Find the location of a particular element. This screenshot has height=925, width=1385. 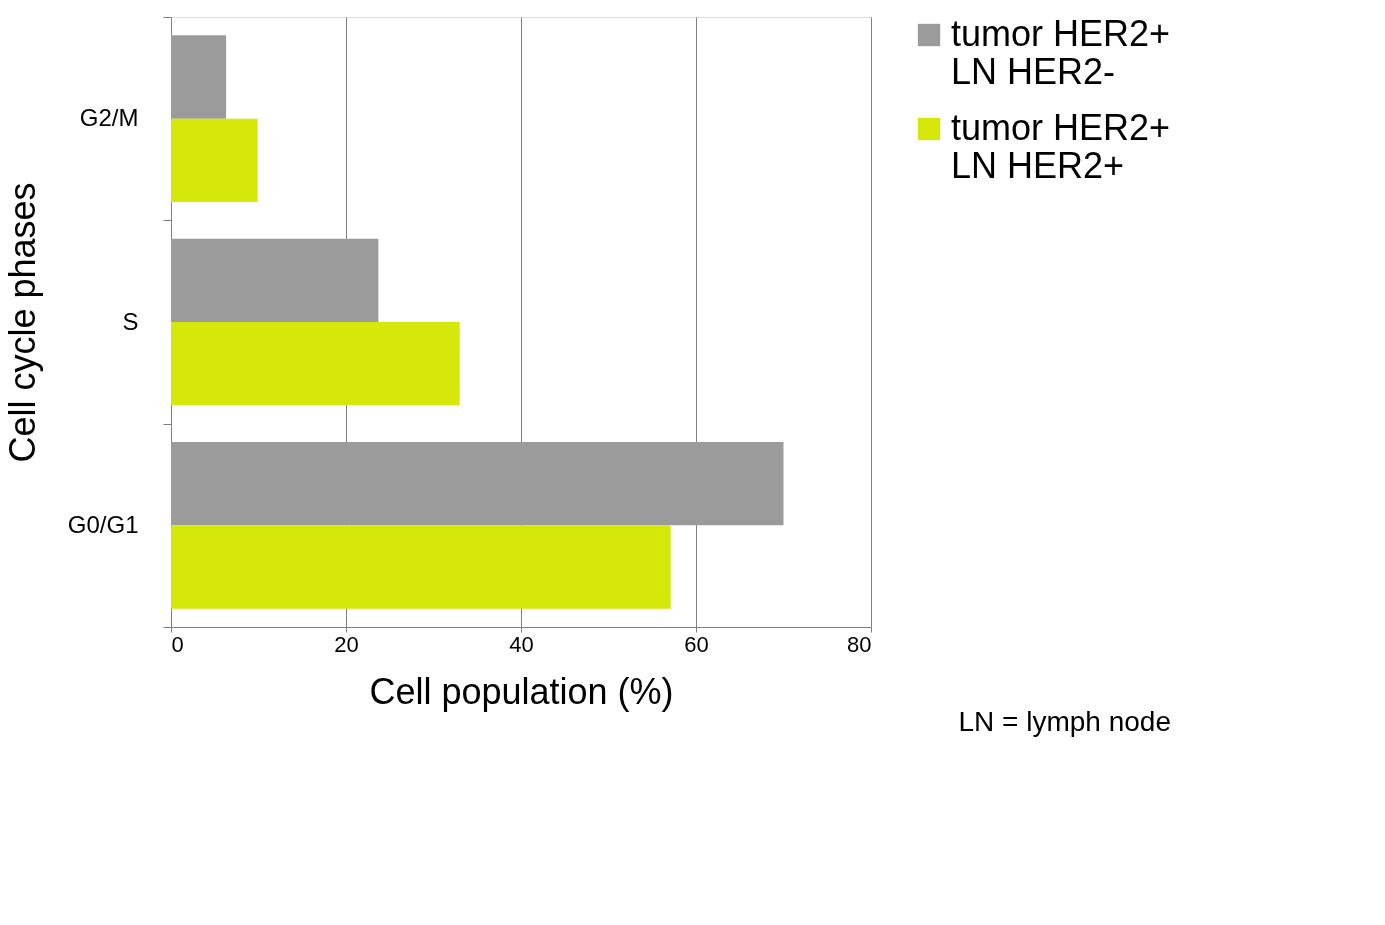

y-tick-label: G2/M is located at coordinates (109, 118).